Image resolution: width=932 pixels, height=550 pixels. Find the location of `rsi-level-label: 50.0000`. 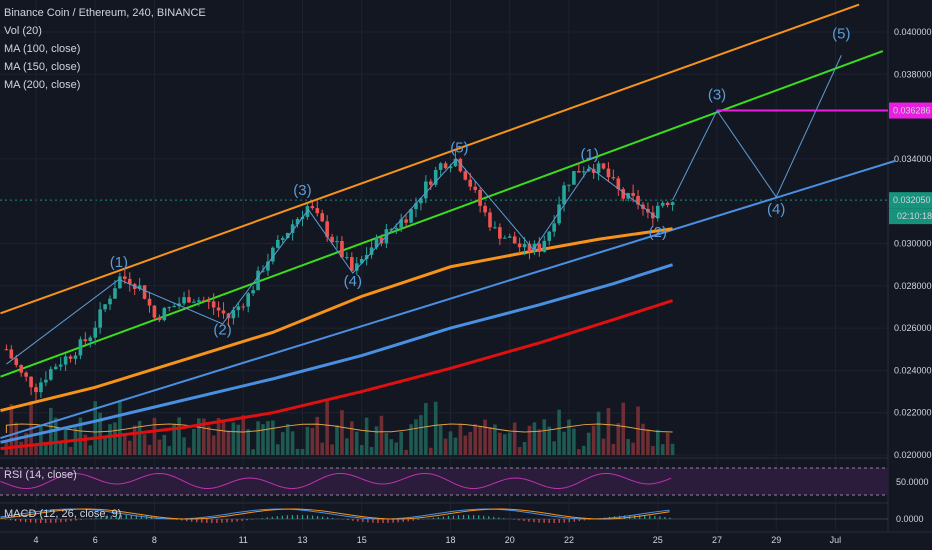

rsi-level-label: 50.0000 is located at coordinates (912, 482).